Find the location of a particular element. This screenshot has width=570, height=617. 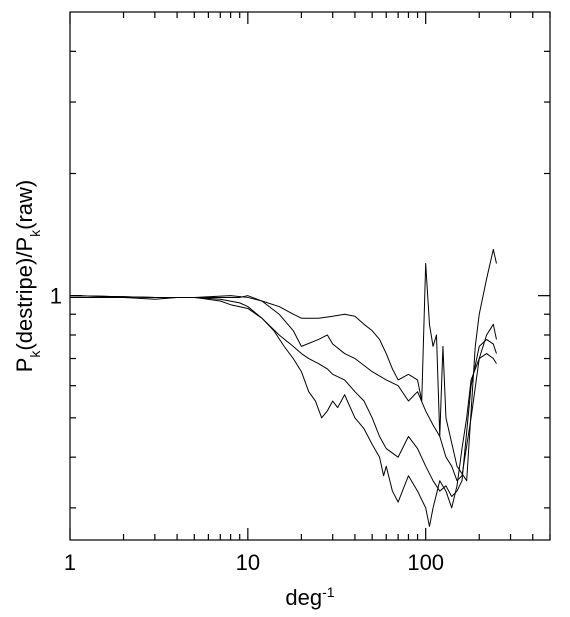

y-axis-title-subscript-1: k is located at coordinates (35, 354).